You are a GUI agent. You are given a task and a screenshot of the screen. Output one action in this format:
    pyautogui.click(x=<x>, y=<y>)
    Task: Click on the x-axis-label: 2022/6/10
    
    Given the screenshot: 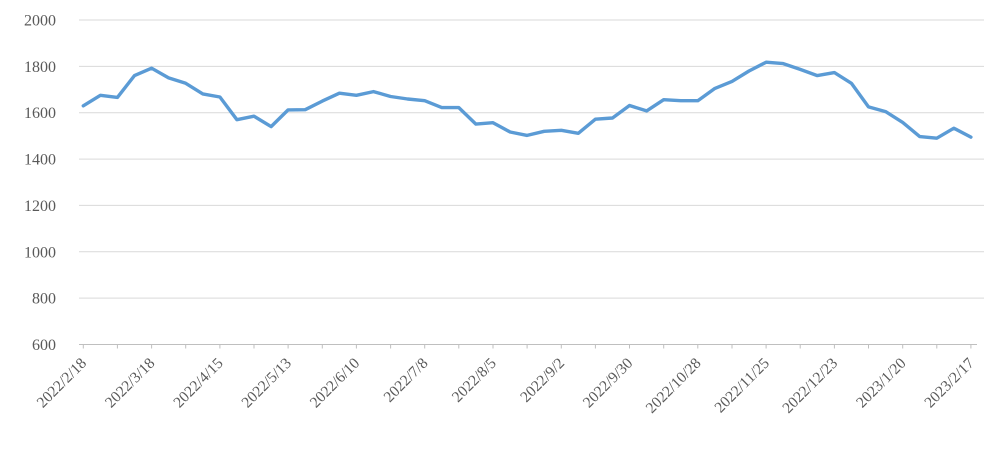 What is the action you would take?
    pyautogui.click(x=335, y=383)
    